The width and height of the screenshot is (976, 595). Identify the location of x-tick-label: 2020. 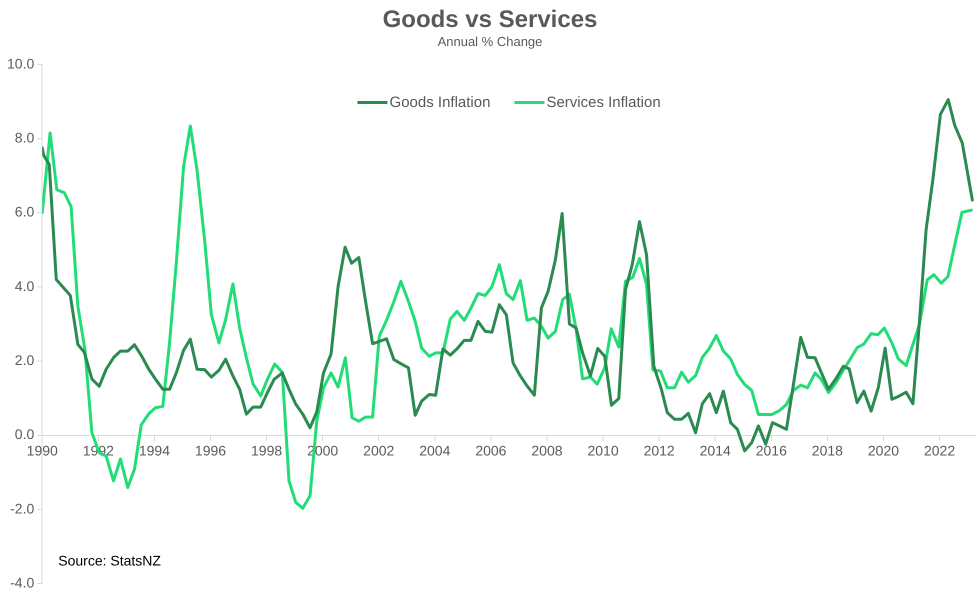
(884, 450).